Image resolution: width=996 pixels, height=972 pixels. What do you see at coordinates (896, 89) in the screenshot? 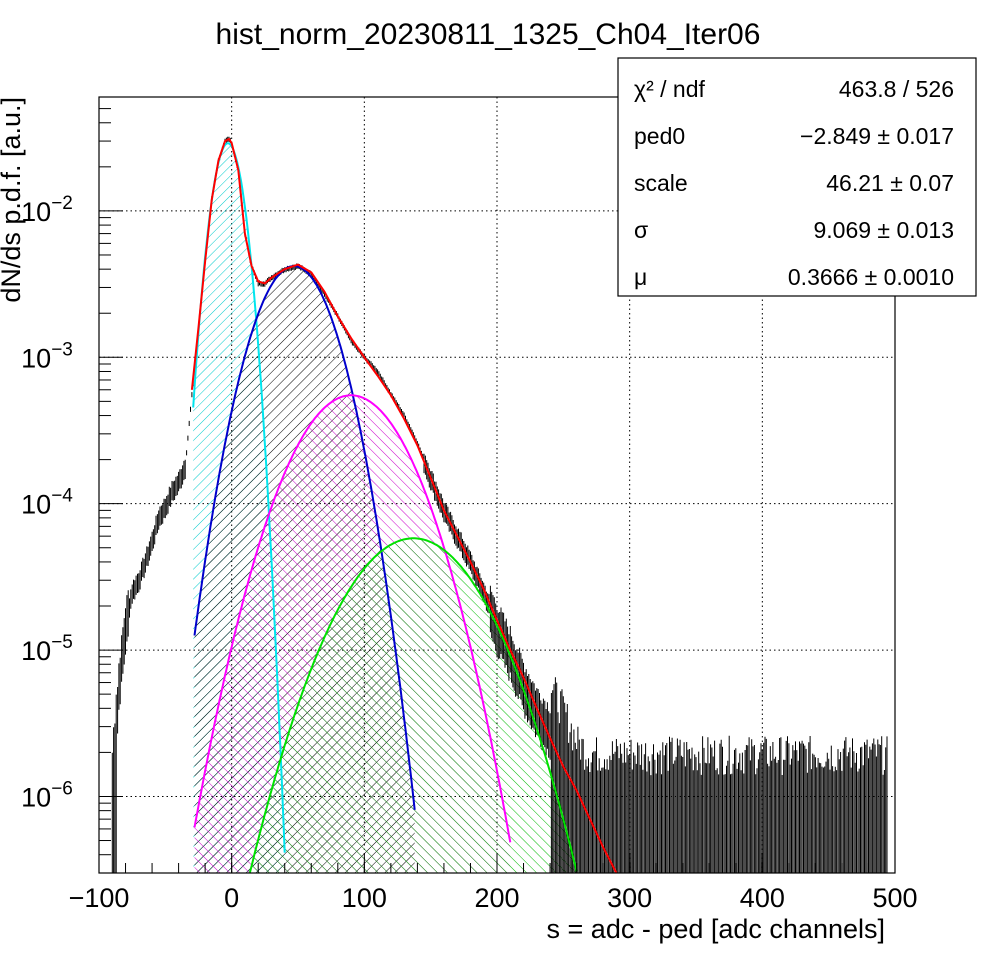
I see `stat-value: 463.8 / 526` at bounding box center [896, 89].